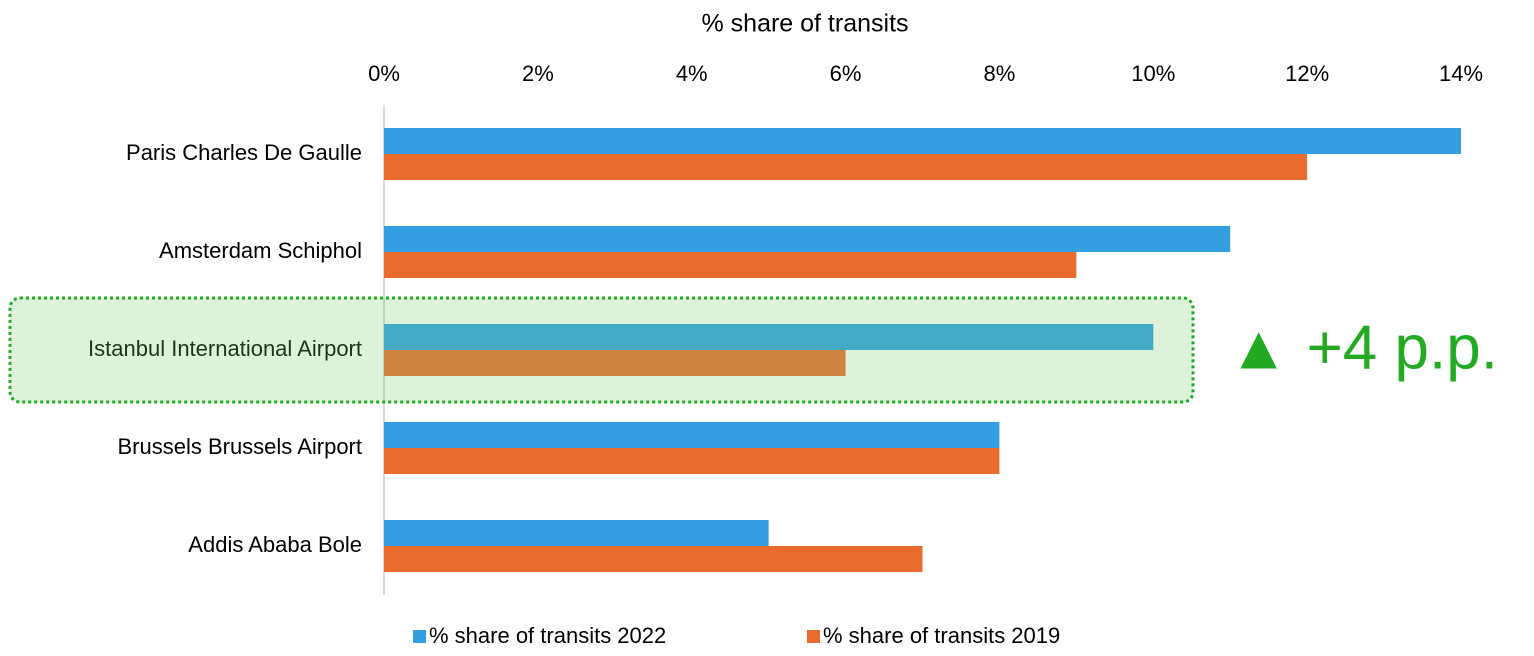 This screenshot has height=656, width=1534. Describe the element at coordinates (225, 348) in the screenshot. I see `y-tick-label: Istanbul International Airport` at that location.